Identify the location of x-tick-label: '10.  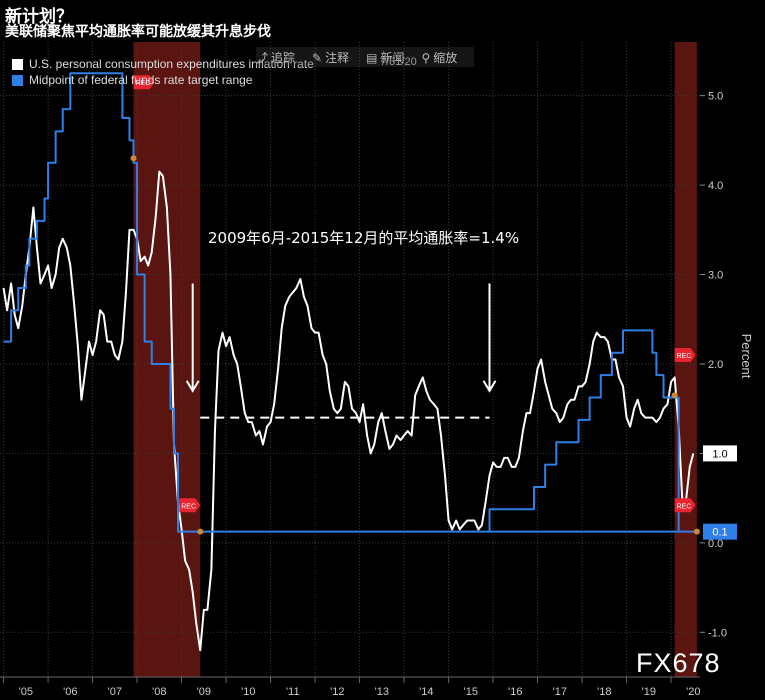
(248, 692).